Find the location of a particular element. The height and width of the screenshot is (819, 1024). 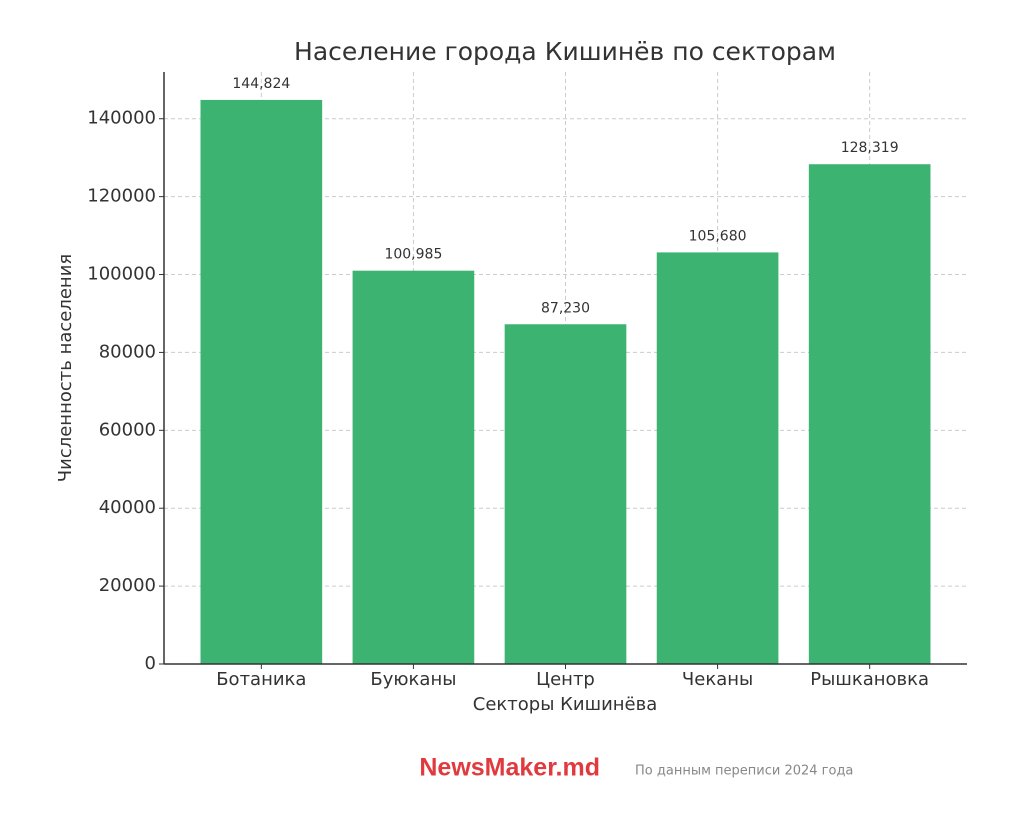

y-tick-label: 60000 is located at coordinates (127, 429).